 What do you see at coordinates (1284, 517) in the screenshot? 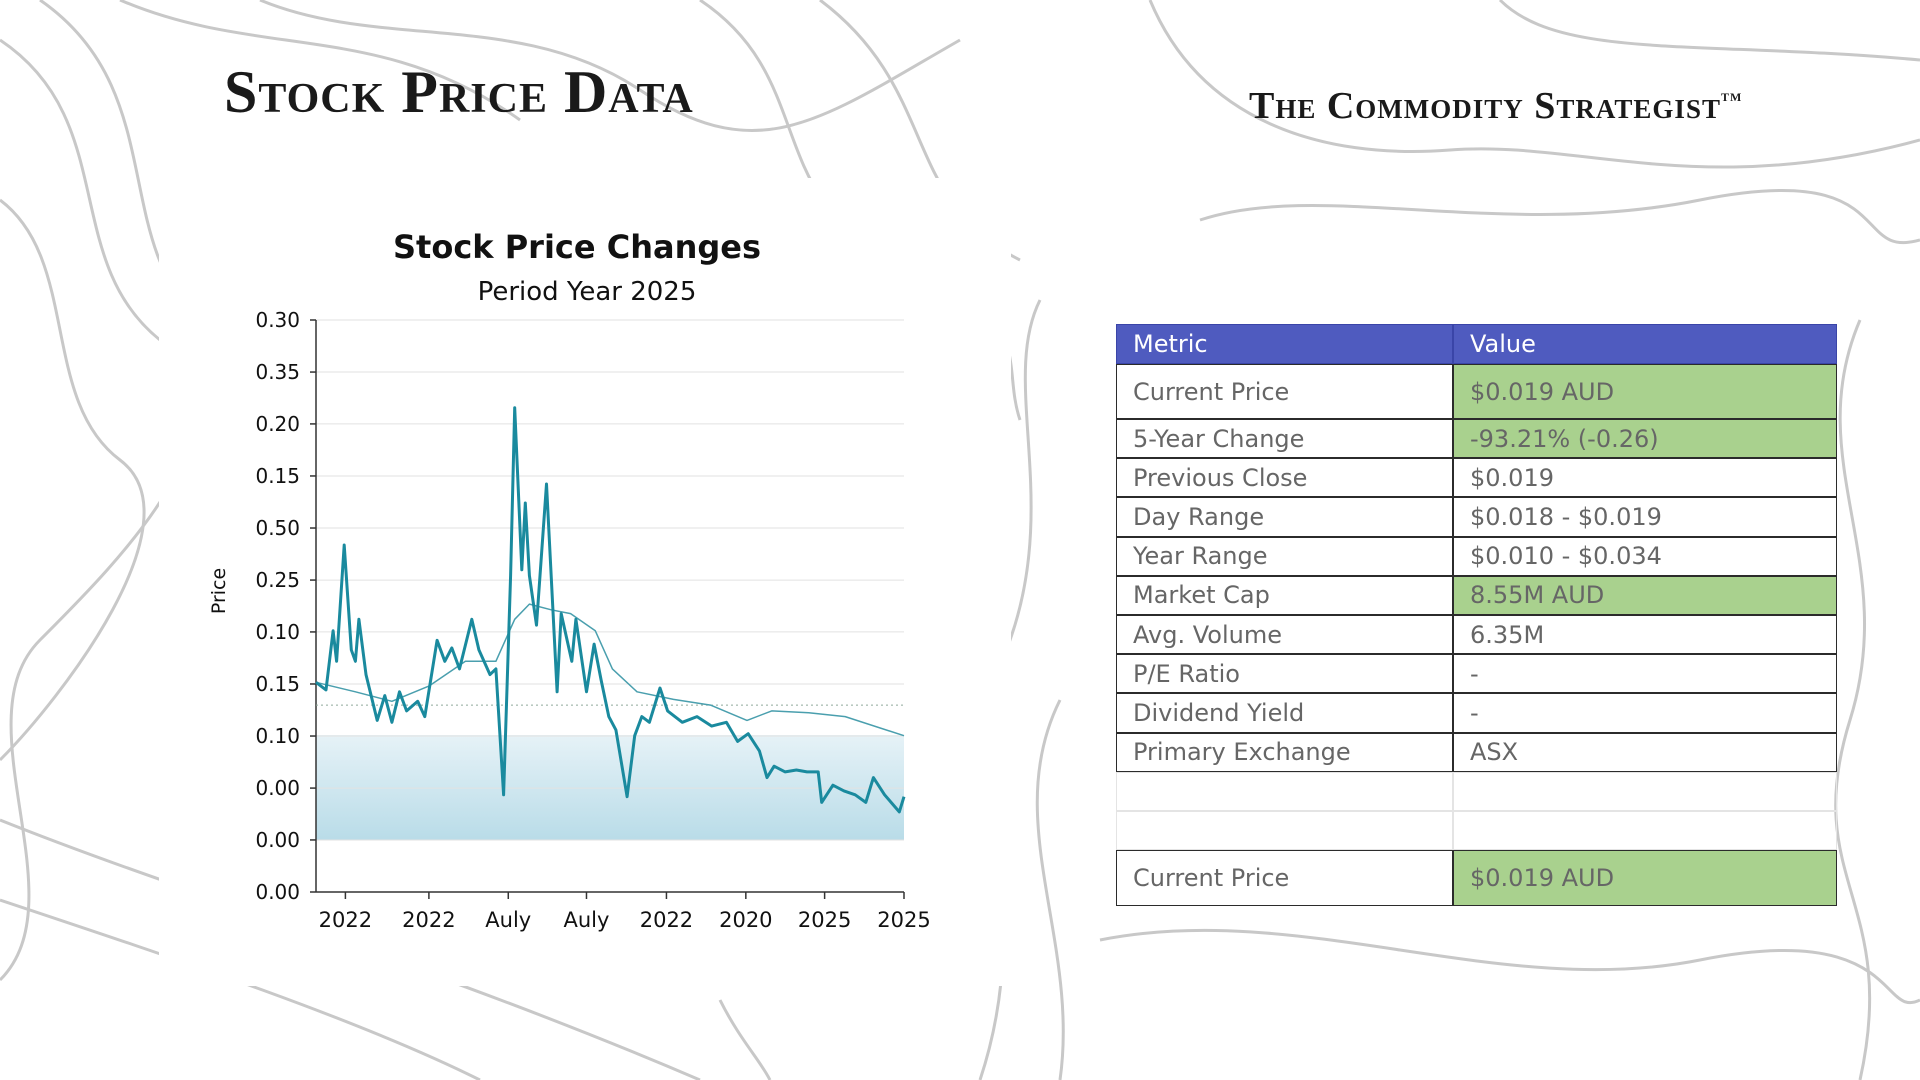
I see `metric-cell: Day Range` at bounding box center [1284, 517].